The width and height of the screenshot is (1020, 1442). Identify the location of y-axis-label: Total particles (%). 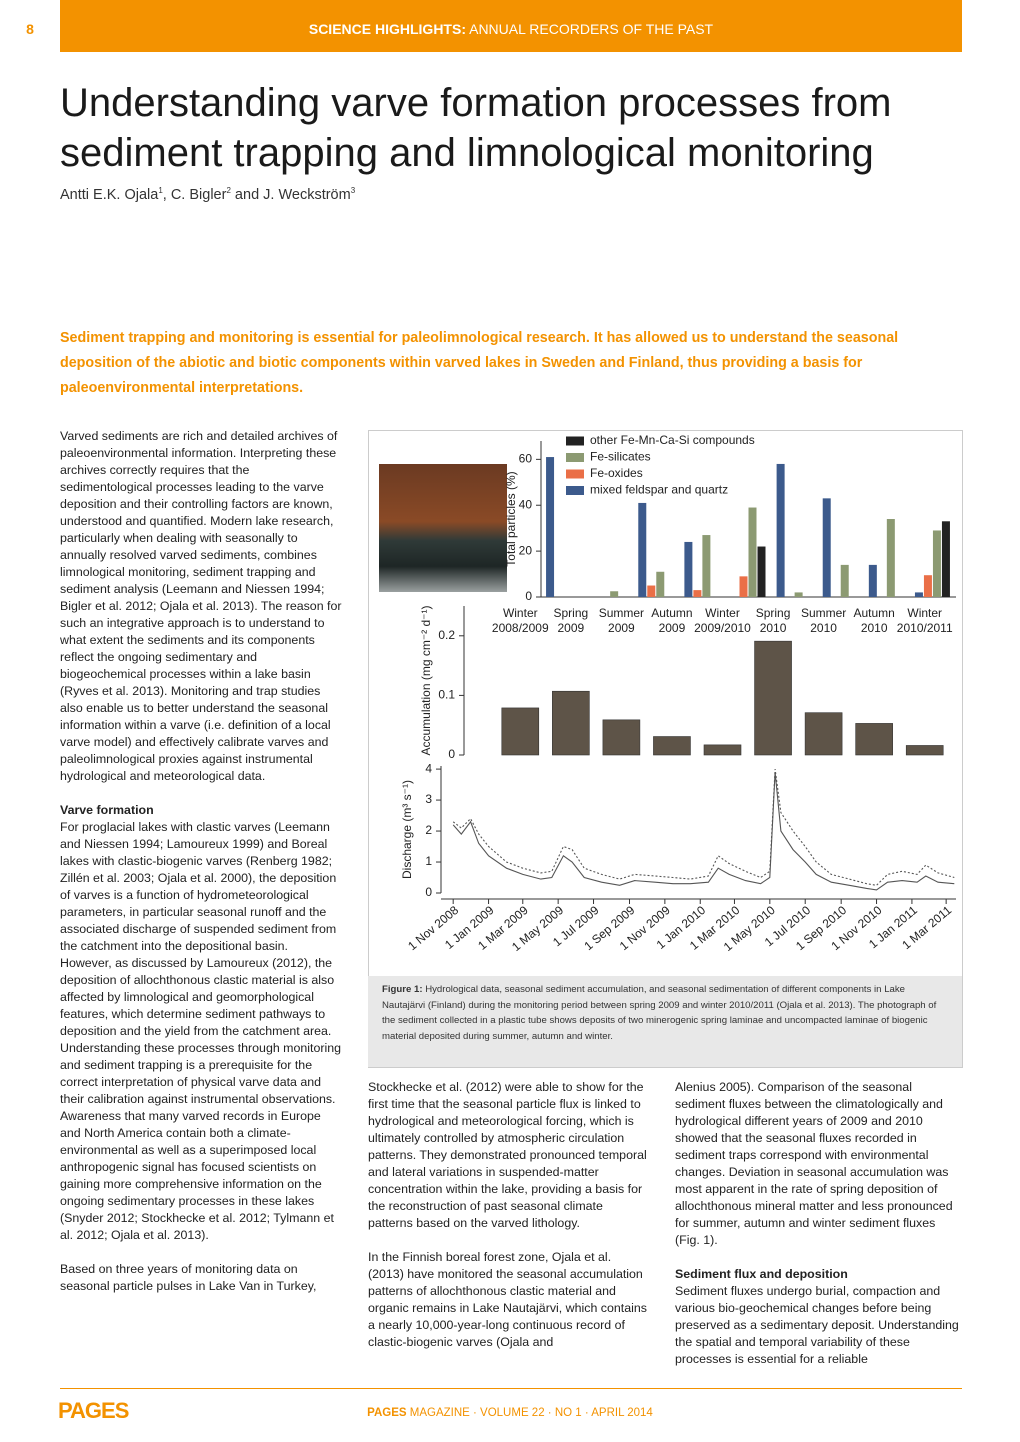
(511, 518).